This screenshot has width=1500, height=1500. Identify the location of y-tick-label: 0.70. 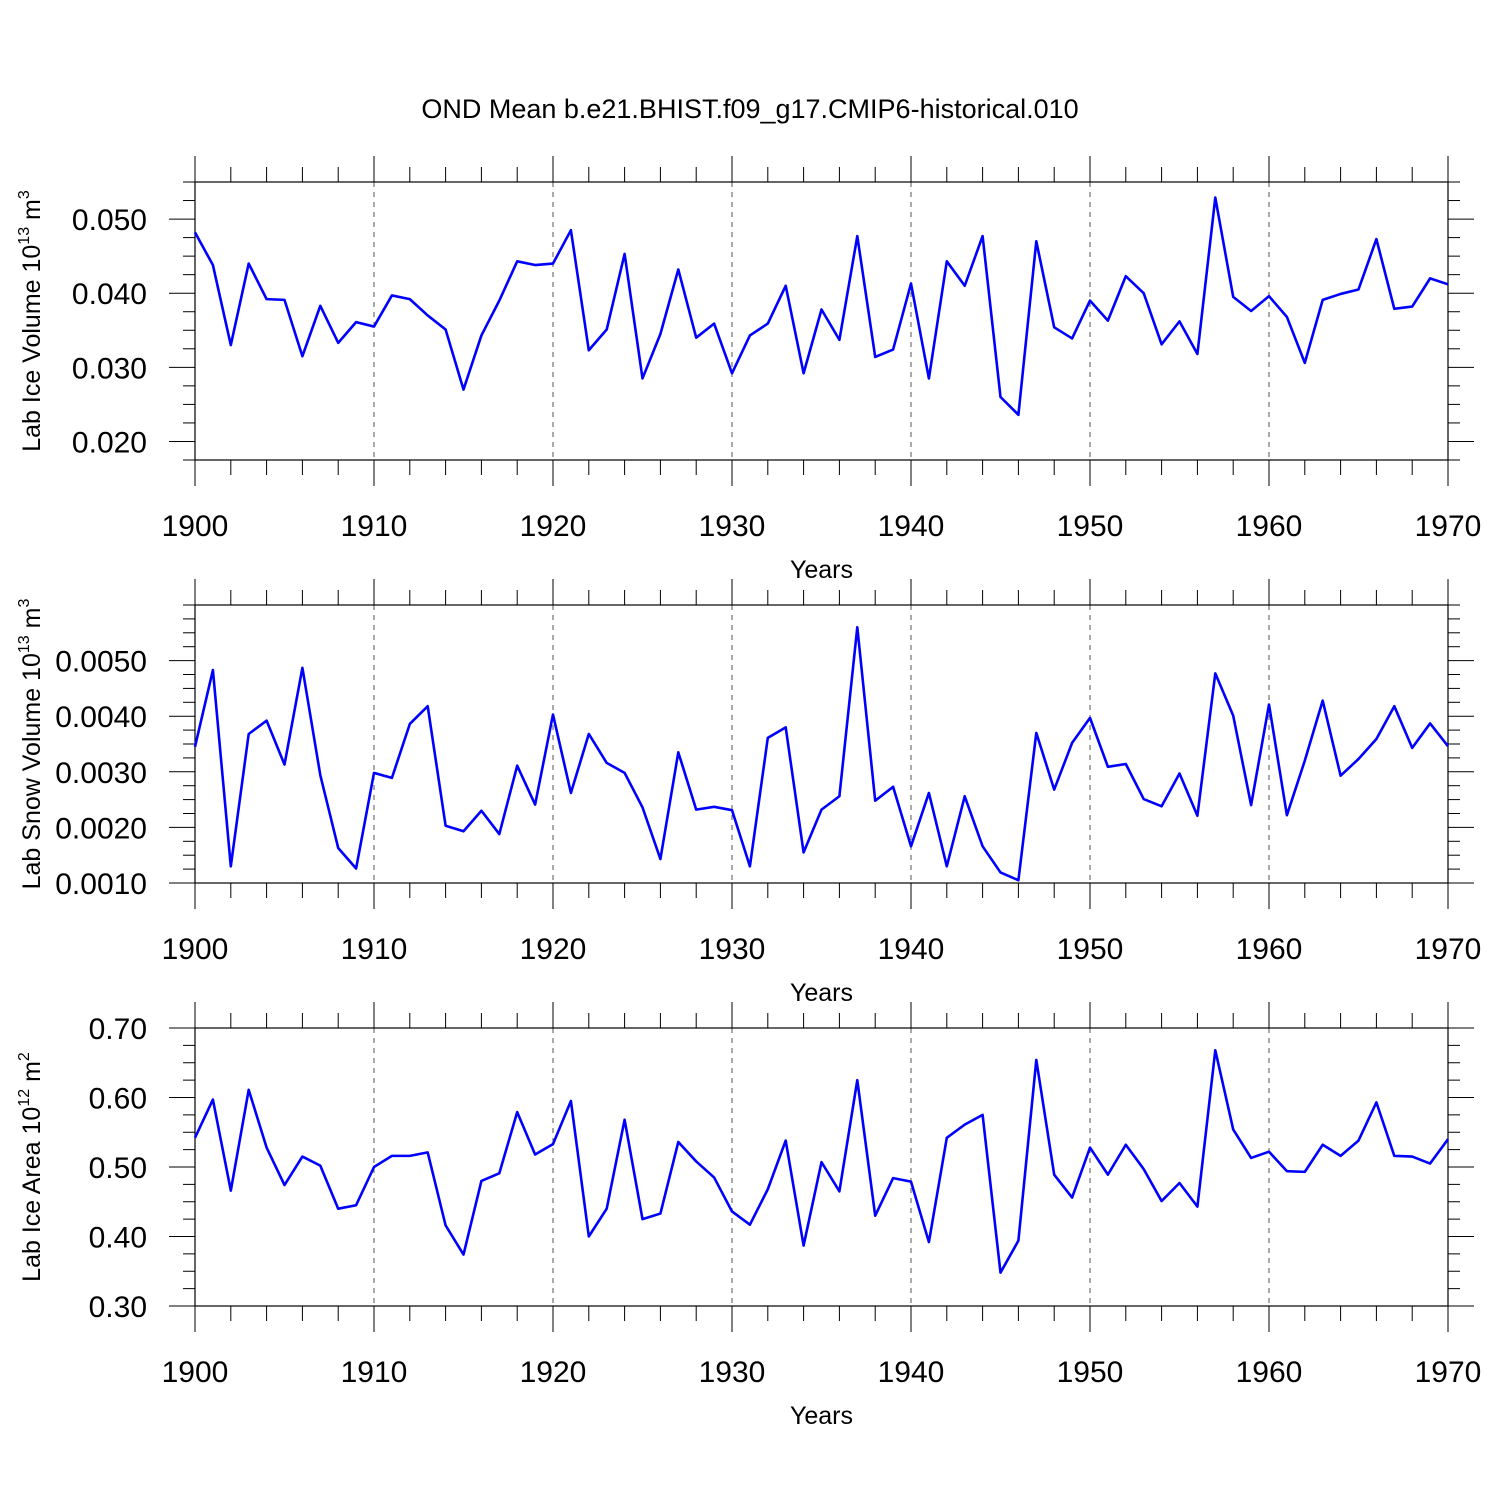
(118, 1029).